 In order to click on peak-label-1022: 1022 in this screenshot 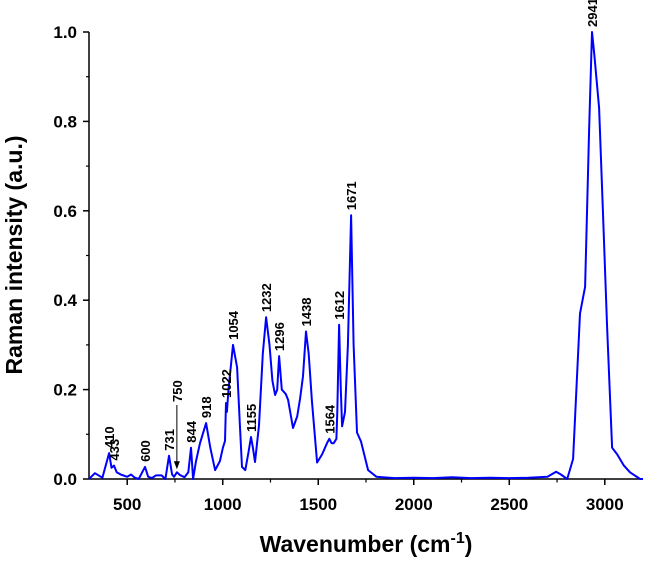, I will do `click(226, 383)`.